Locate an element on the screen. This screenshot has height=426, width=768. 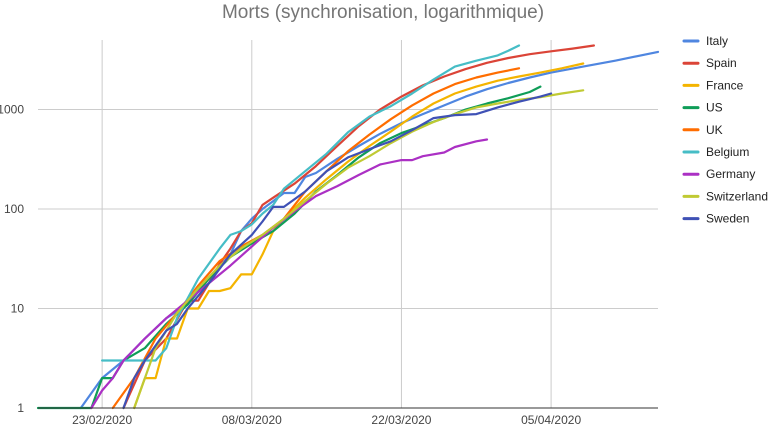
legend-label-spain: Spain is located at coordinates (721, 63).